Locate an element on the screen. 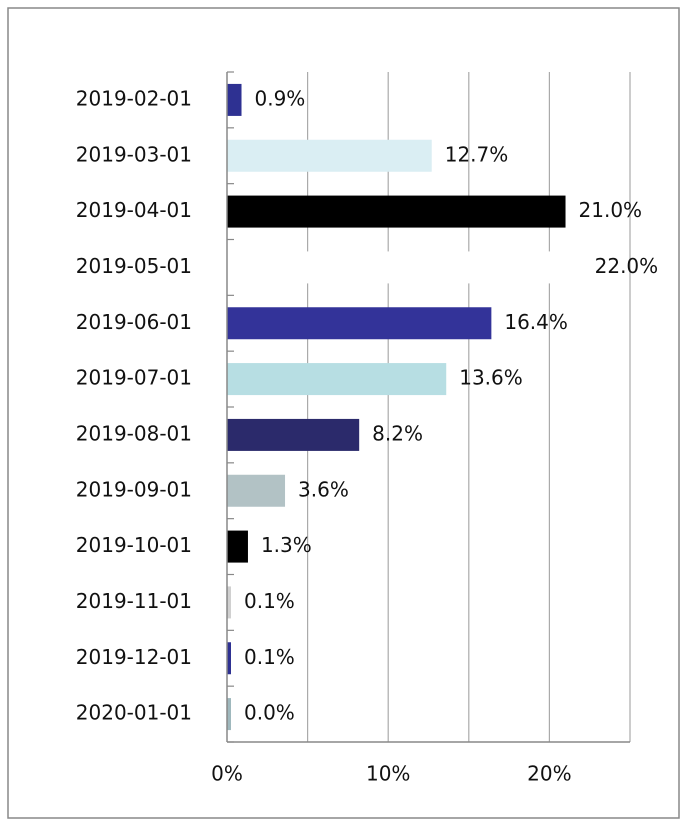 This screenshot has width=686, height=822. value-label: 16.4% is located at coordinates (536, 322).